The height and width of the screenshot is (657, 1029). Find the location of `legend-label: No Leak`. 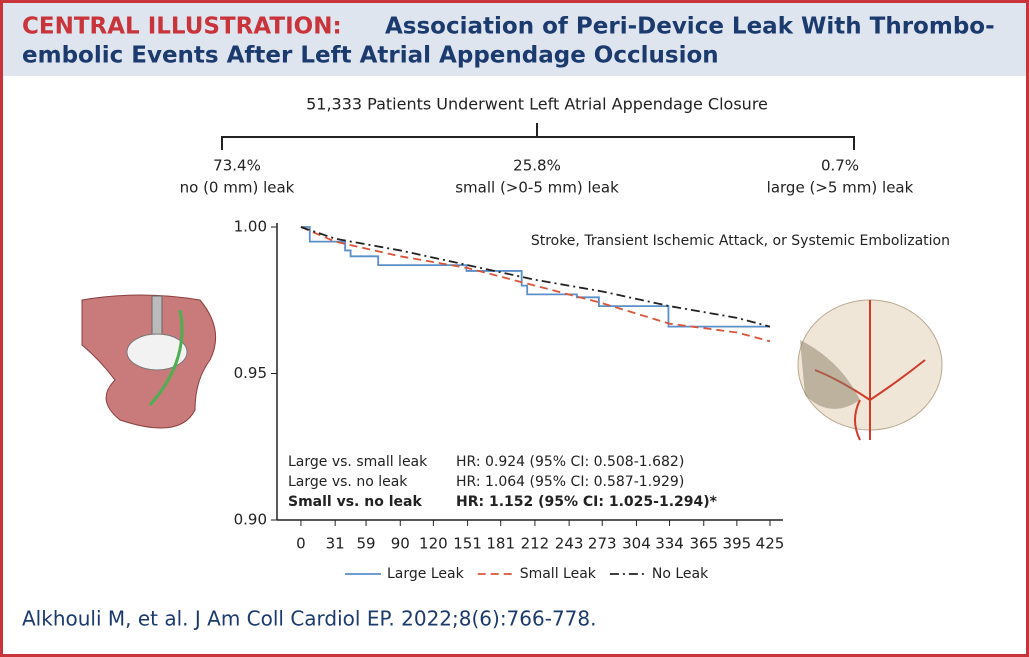

legend-label: No Leak is located at coordinates (680, 574).